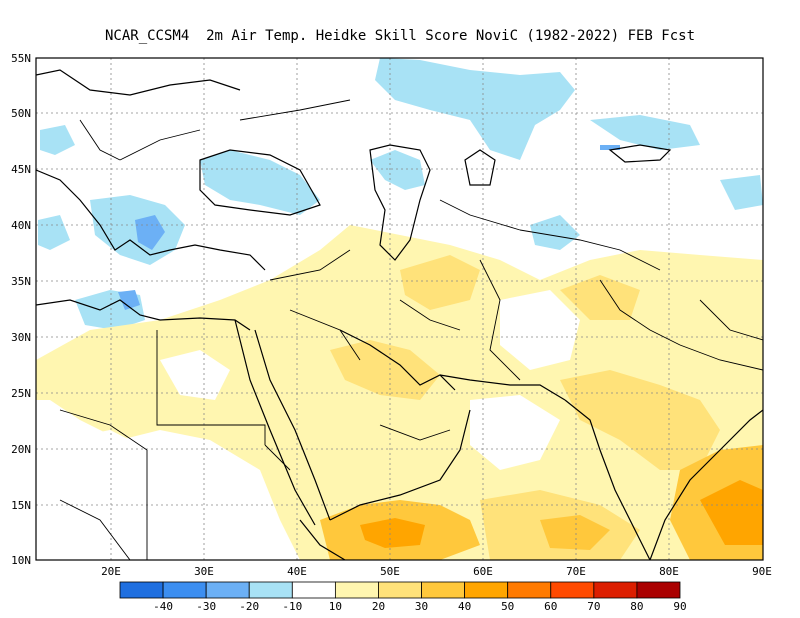  Describe the element at coordinates (507, 606) in the screenshot. I see `colorbar-label: 50` at that location.